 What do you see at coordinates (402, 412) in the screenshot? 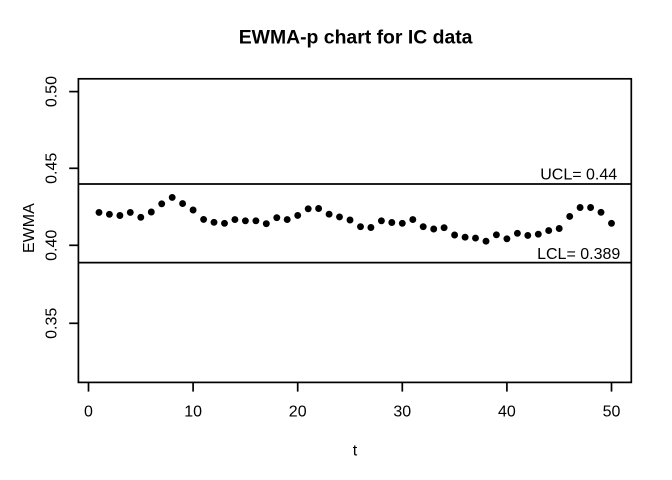
I see `svg-text: 30` at bounding box center [402, 412].